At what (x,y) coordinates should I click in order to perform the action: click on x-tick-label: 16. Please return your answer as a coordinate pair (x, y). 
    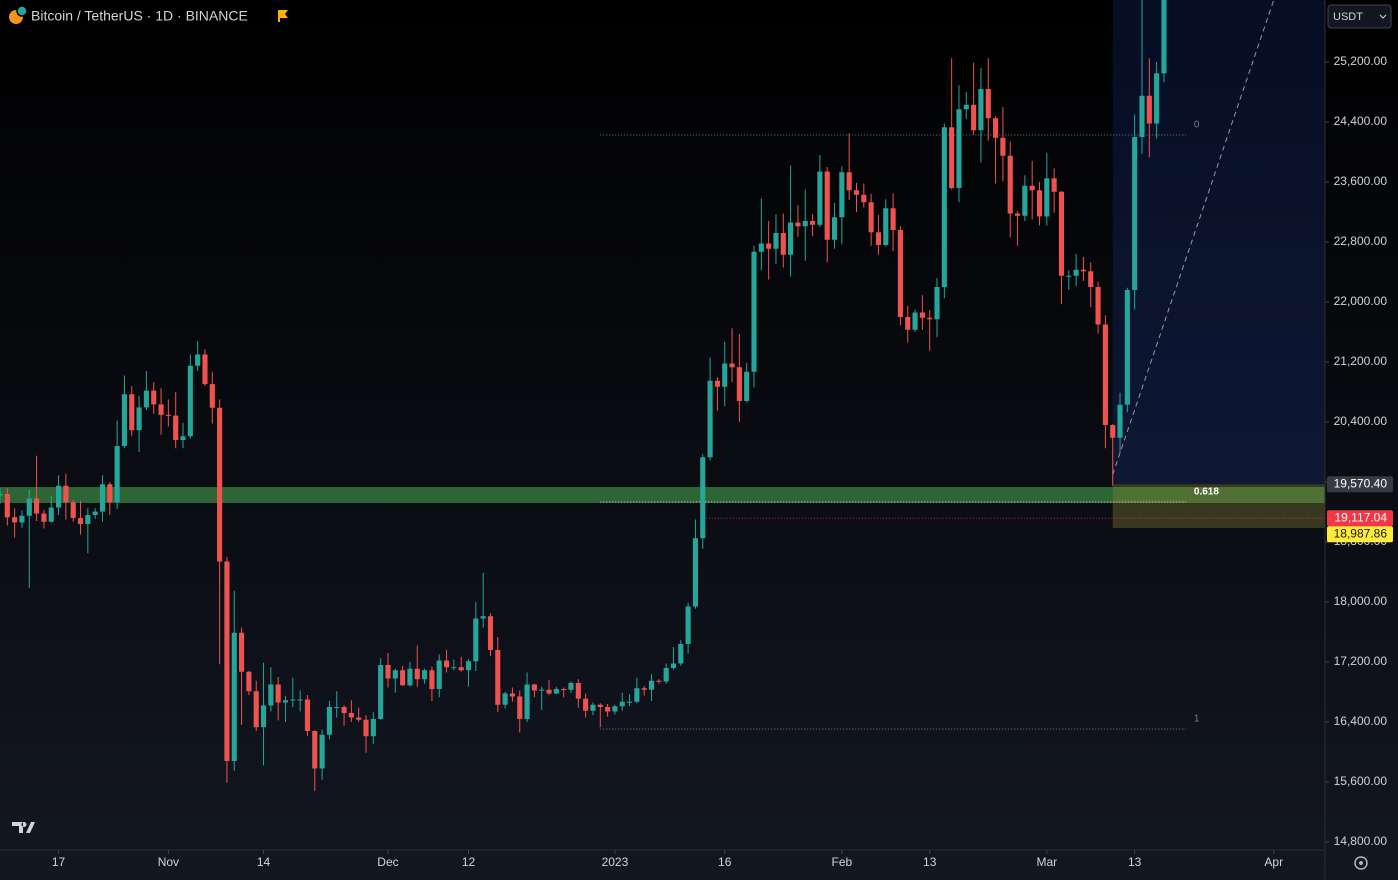
    Looking at the image, I should click on (725, 862).